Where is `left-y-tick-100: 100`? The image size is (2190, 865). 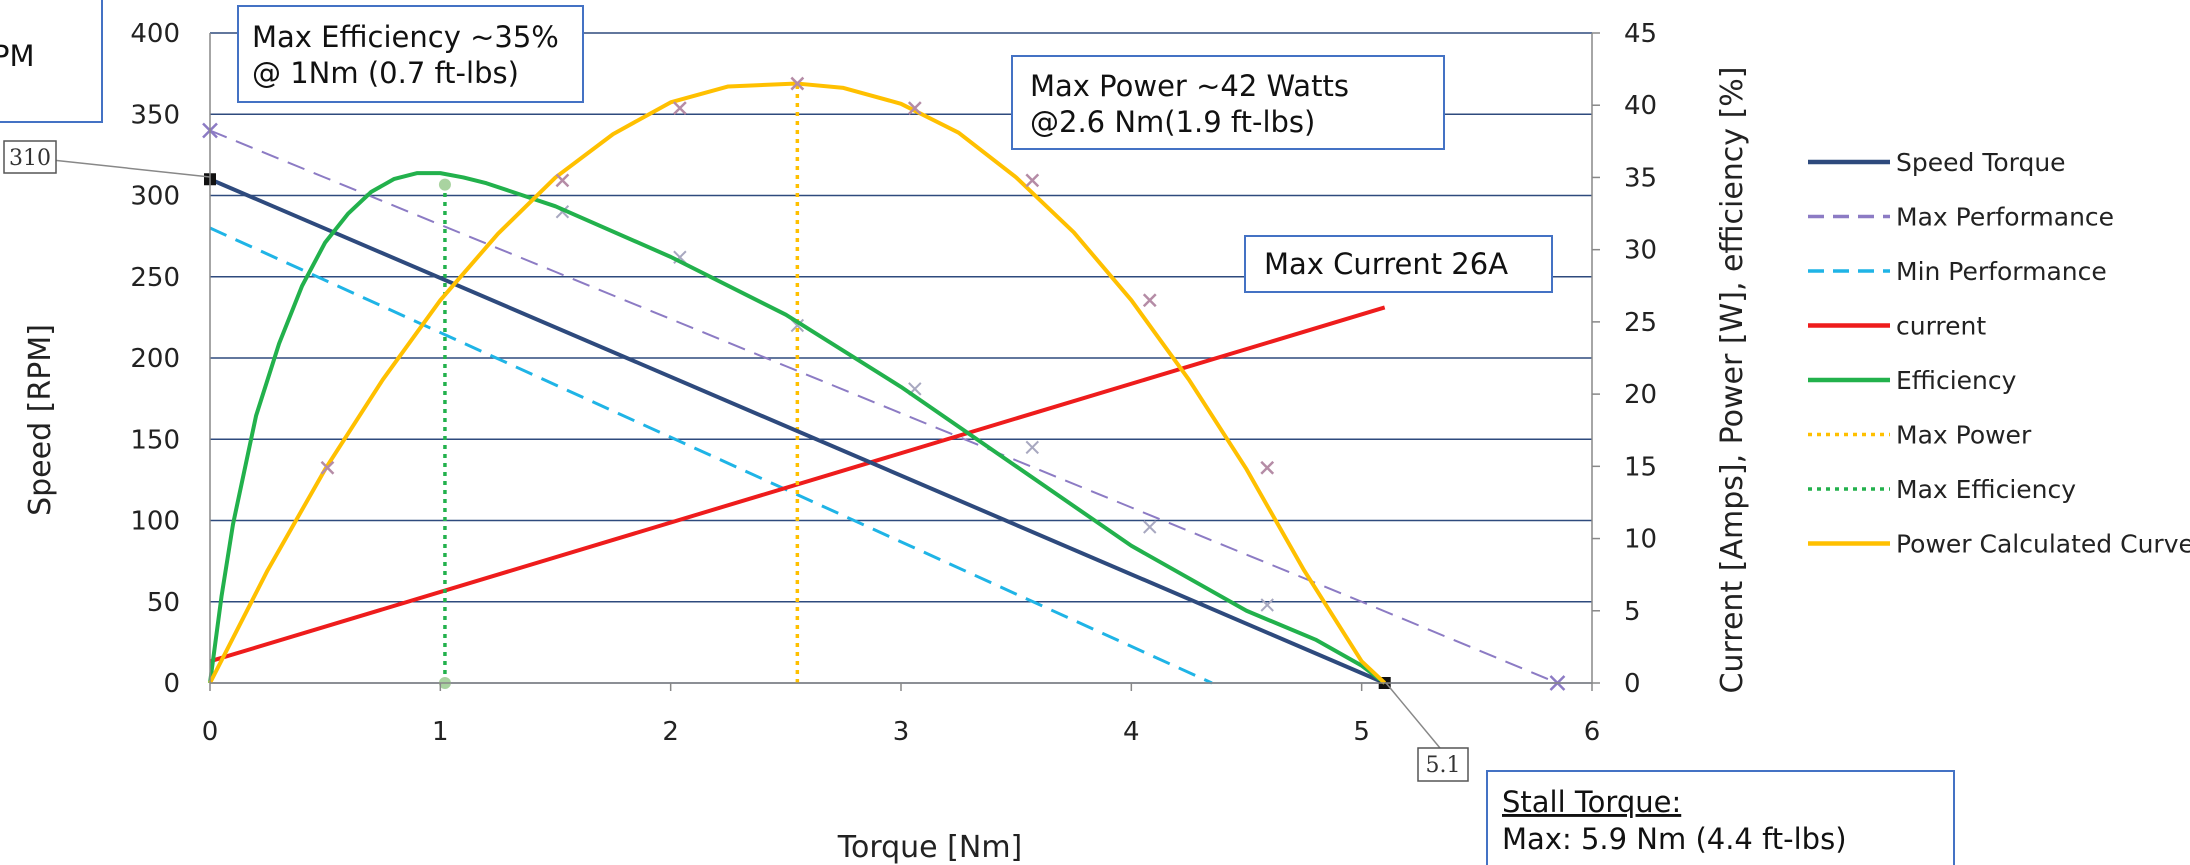 left-y-tick-100: 100 is located at coordinates (155, 522).